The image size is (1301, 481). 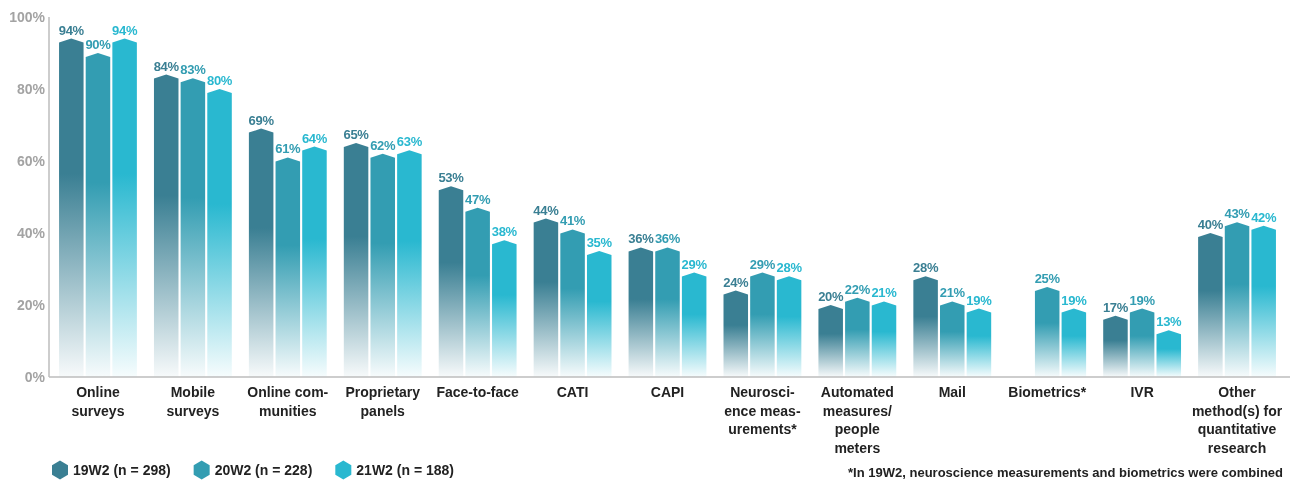 What do you see at coordinates (599, 242) in the screenshot?
I see `data-label: 35%` at bounding box center [599, 242].